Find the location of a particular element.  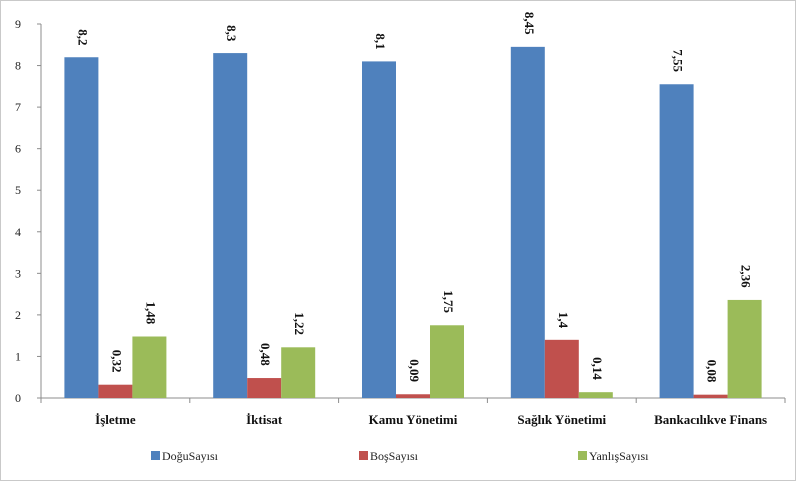

data-label: 0,48 is located at coordinates (265, 354).